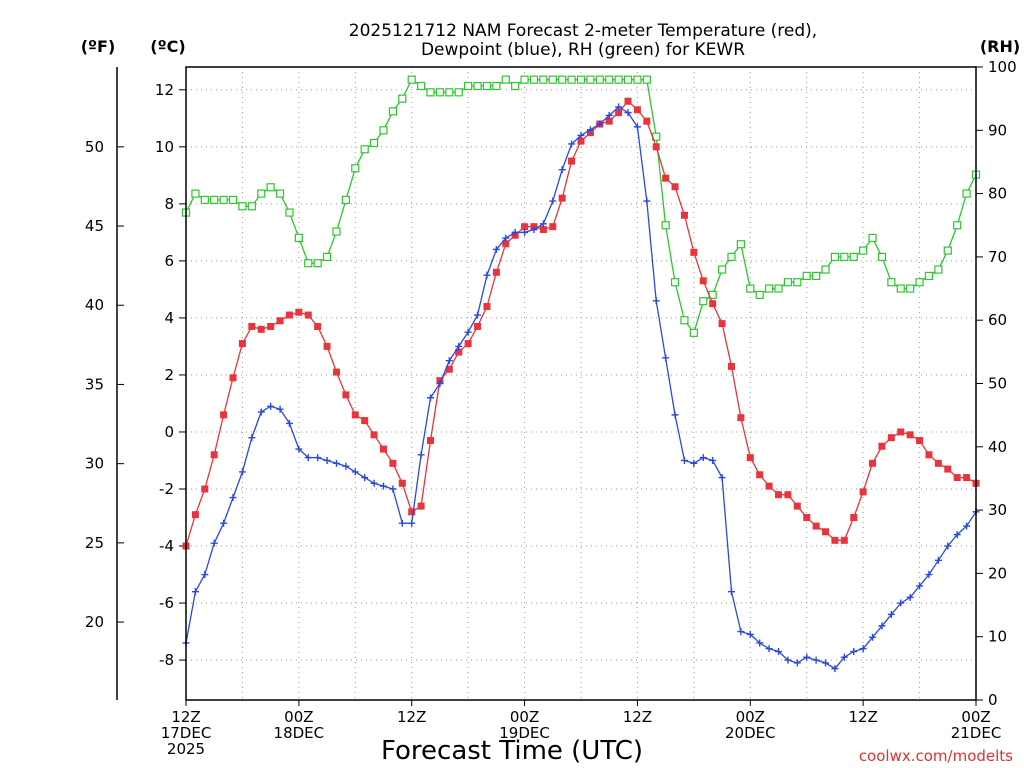  Describe the element at coordinates (997, 447) in the screenshot. I see `rh-tick-label: 40` at that location.